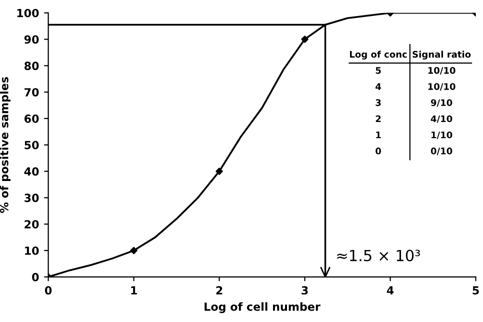  Describe the element at coordinates (442, 135) in the screenshot. I see `annotation: 1/10` at that location.